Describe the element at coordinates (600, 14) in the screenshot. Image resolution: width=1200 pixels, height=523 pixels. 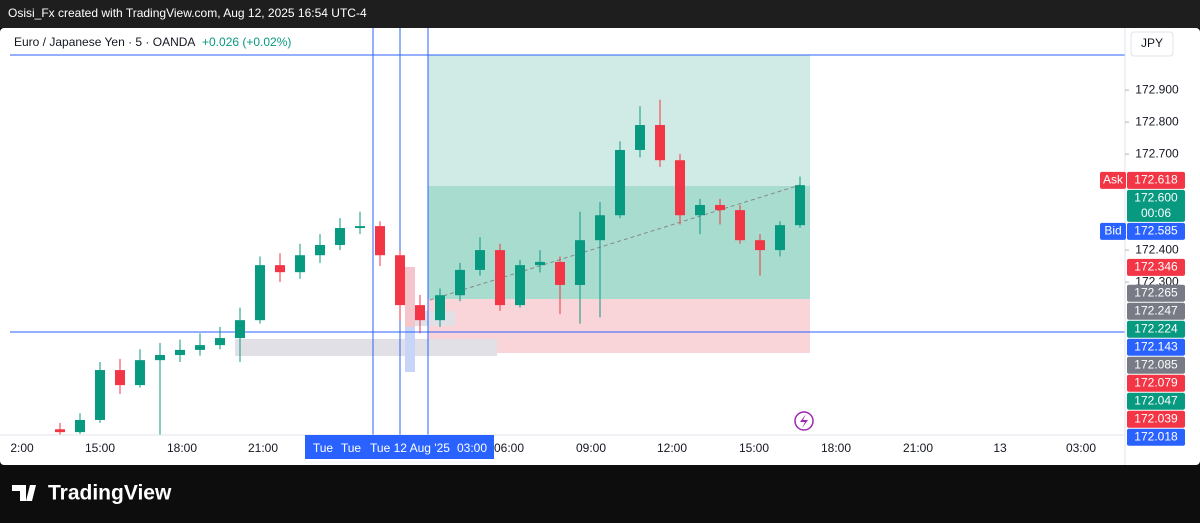
I see `top-bar` at that location.